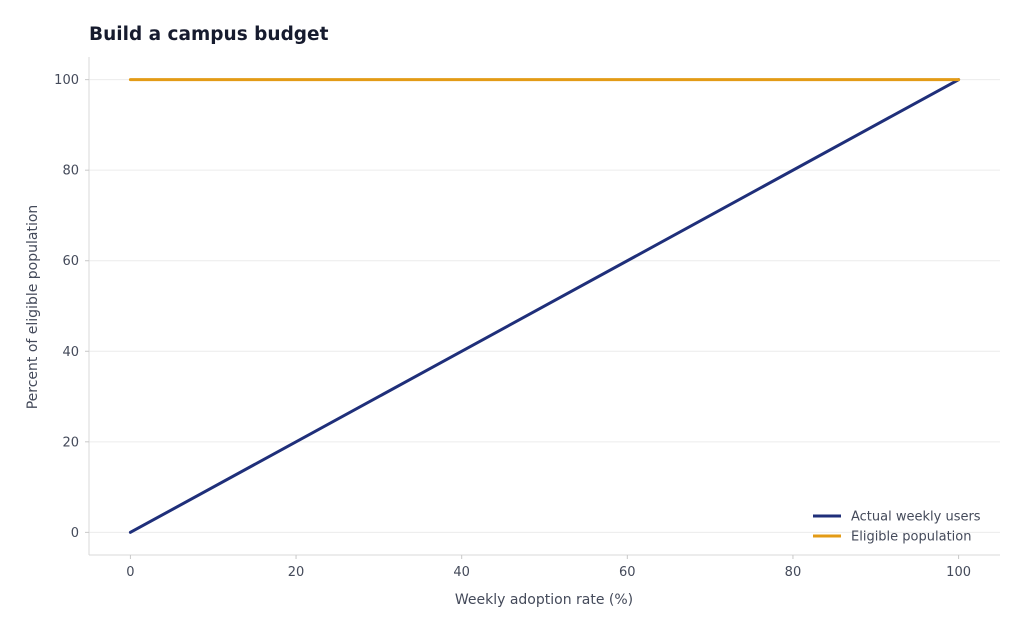 This screenshot has height=631, width=1024. Describe the element at coordinates (296, 572) in the screenshot. I see `x-tick-label: 20` at that location.